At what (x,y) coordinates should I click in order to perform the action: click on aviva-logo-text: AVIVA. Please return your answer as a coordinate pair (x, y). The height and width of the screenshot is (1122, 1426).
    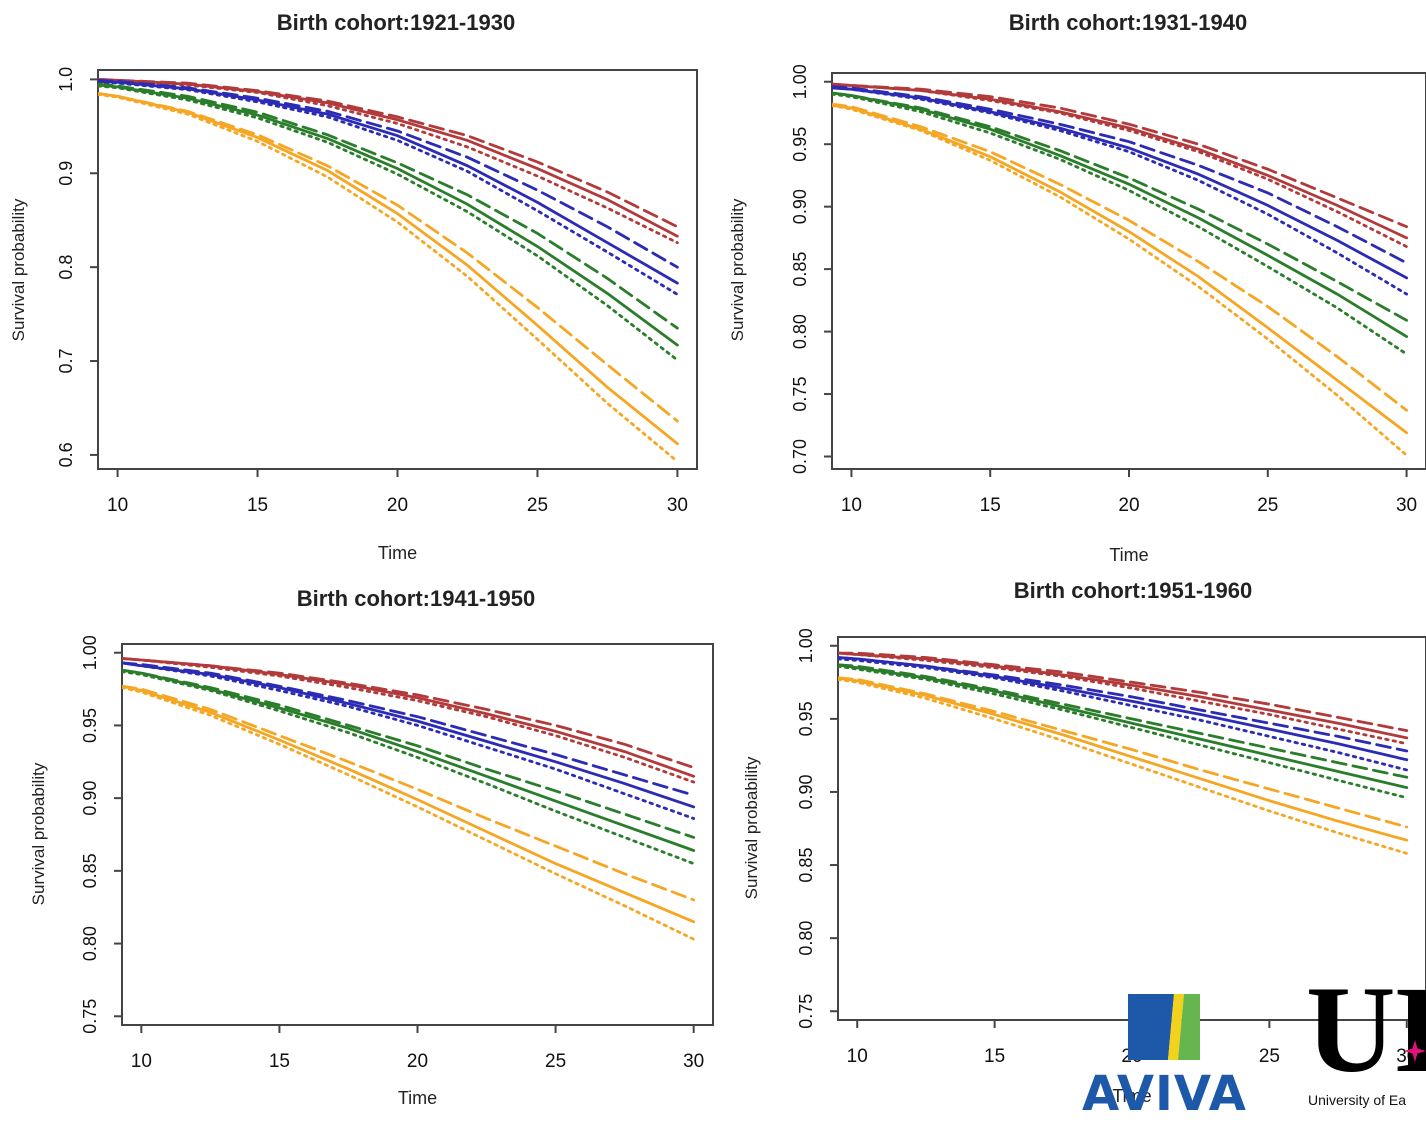
    Looking at the image, I should click on (1164, 1094).